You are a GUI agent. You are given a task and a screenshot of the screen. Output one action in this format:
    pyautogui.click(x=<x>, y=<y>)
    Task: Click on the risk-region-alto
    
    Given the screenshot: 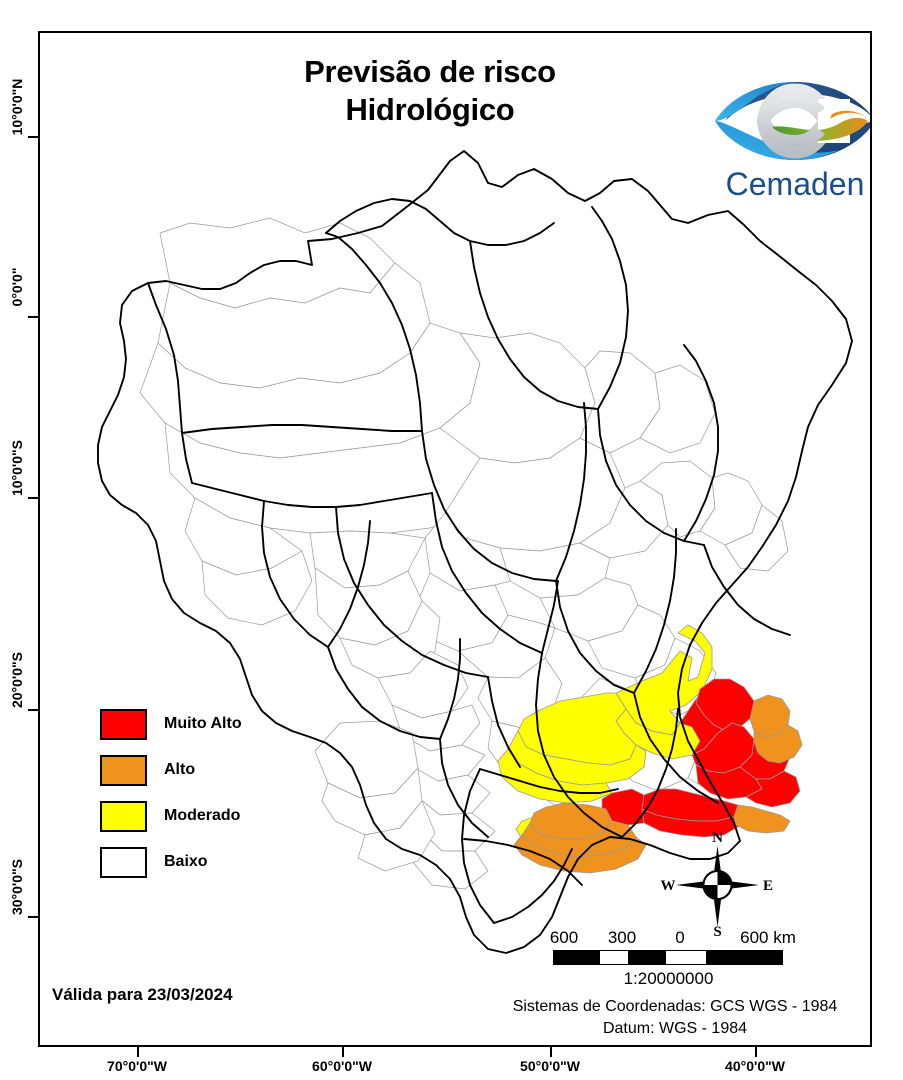 What is the action you would take?
    pyautogui.click(x=658, y=784)
    